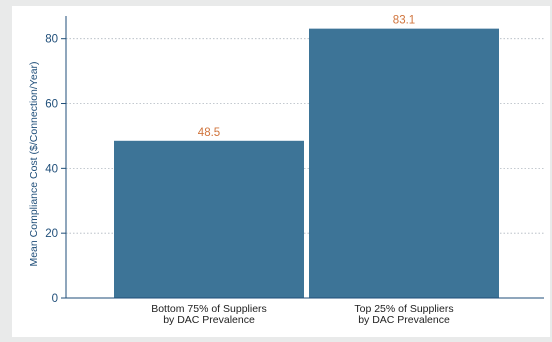 Image resolution: width=552 pixels, height=342 pixels. Describe the element at coordinates (209, 320) in the screenshot. I see `x-category-label-0-1: by DAC Prevalence` at that location.